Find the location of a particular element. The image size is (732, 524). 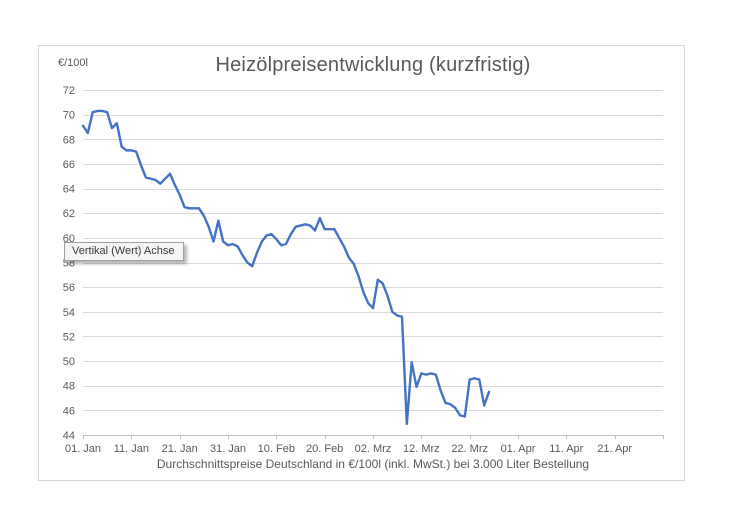

y-axis-tick-label: 66 is located at coordinates (69, 165).